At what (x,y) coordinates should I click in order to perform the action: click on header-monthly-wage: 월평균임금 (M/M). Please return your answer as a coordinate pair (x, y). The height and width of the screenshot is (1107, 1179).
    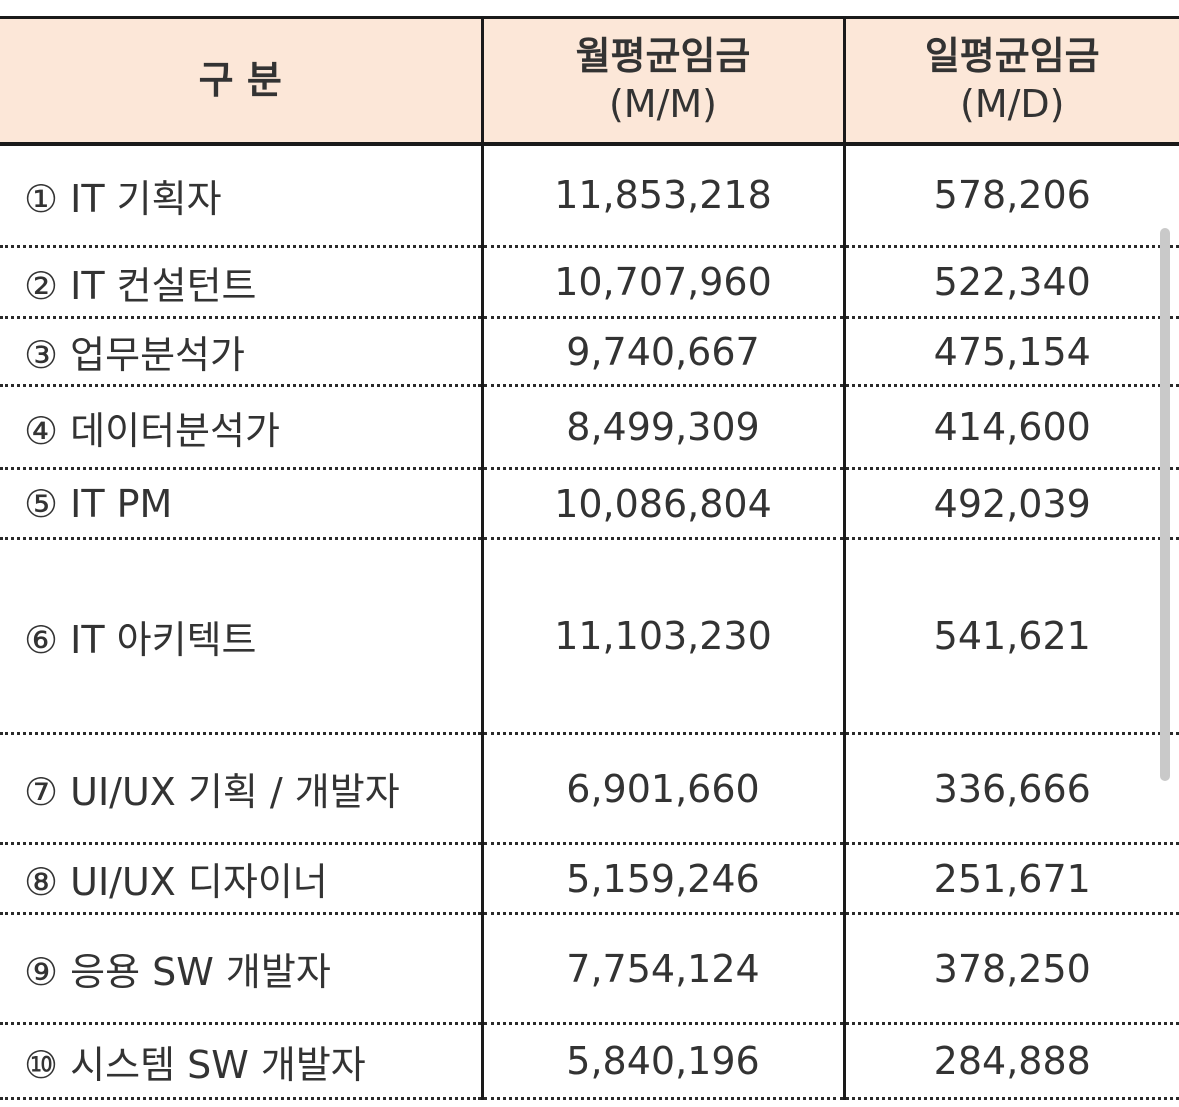
    Looking at the image, I should click on (664, 81).